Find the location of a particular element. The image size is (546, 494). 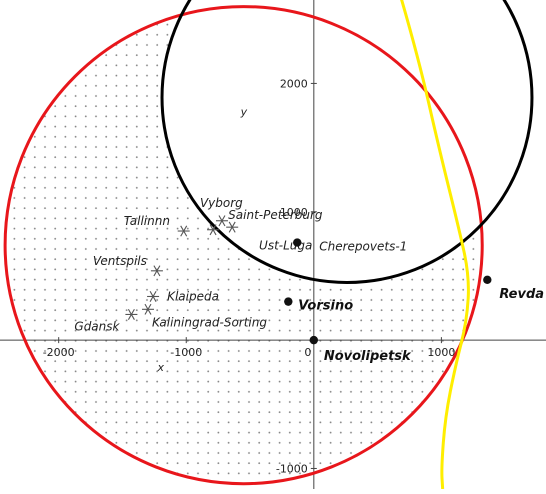

port-point: Vyborg is located at coordinates (221, 211).